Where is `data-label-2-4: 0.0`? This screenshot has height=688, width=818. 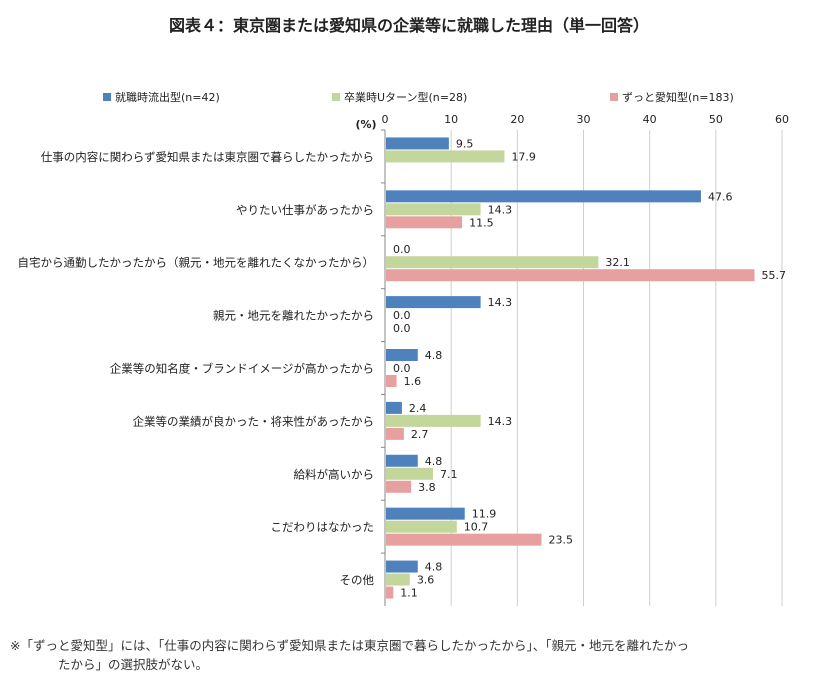
data-label-2-4: 0.0 is located at coordinates (402, 315).